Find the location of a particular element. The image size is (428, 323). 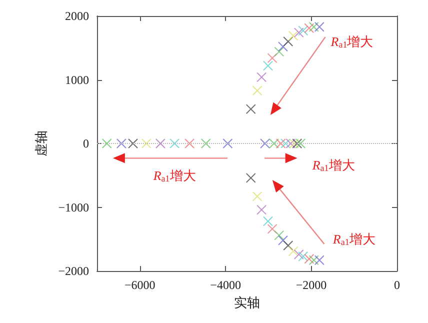

y-tick-label: 1000 is located at coordinates (77, 79).